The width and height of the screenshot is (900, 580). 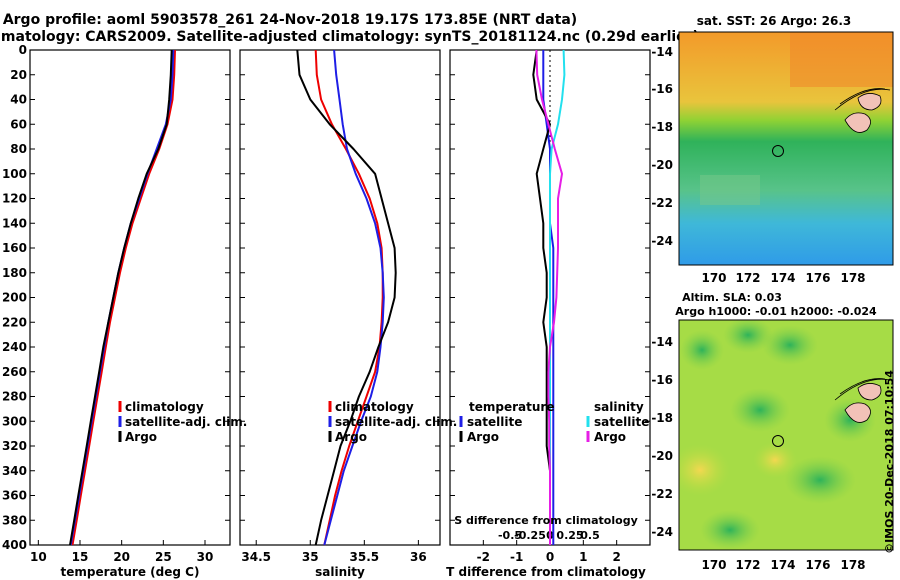 I want to click on temperature-legend: climatology satellite-adj. clim. Argo, so click(x=182, y=422).